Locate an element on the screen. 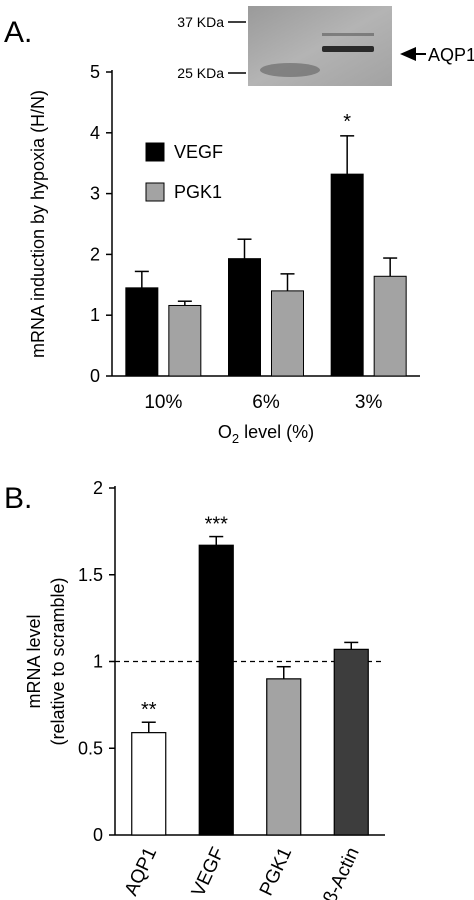 This screenshot has width=474, height=900. blot-band-aqp1 is located at coordinates (348, 49).